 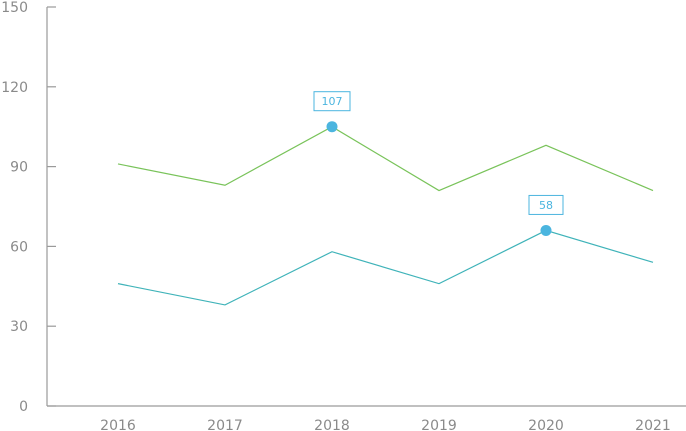 I want to click on x-tick-label: 2017, so click(x=225, y=424).